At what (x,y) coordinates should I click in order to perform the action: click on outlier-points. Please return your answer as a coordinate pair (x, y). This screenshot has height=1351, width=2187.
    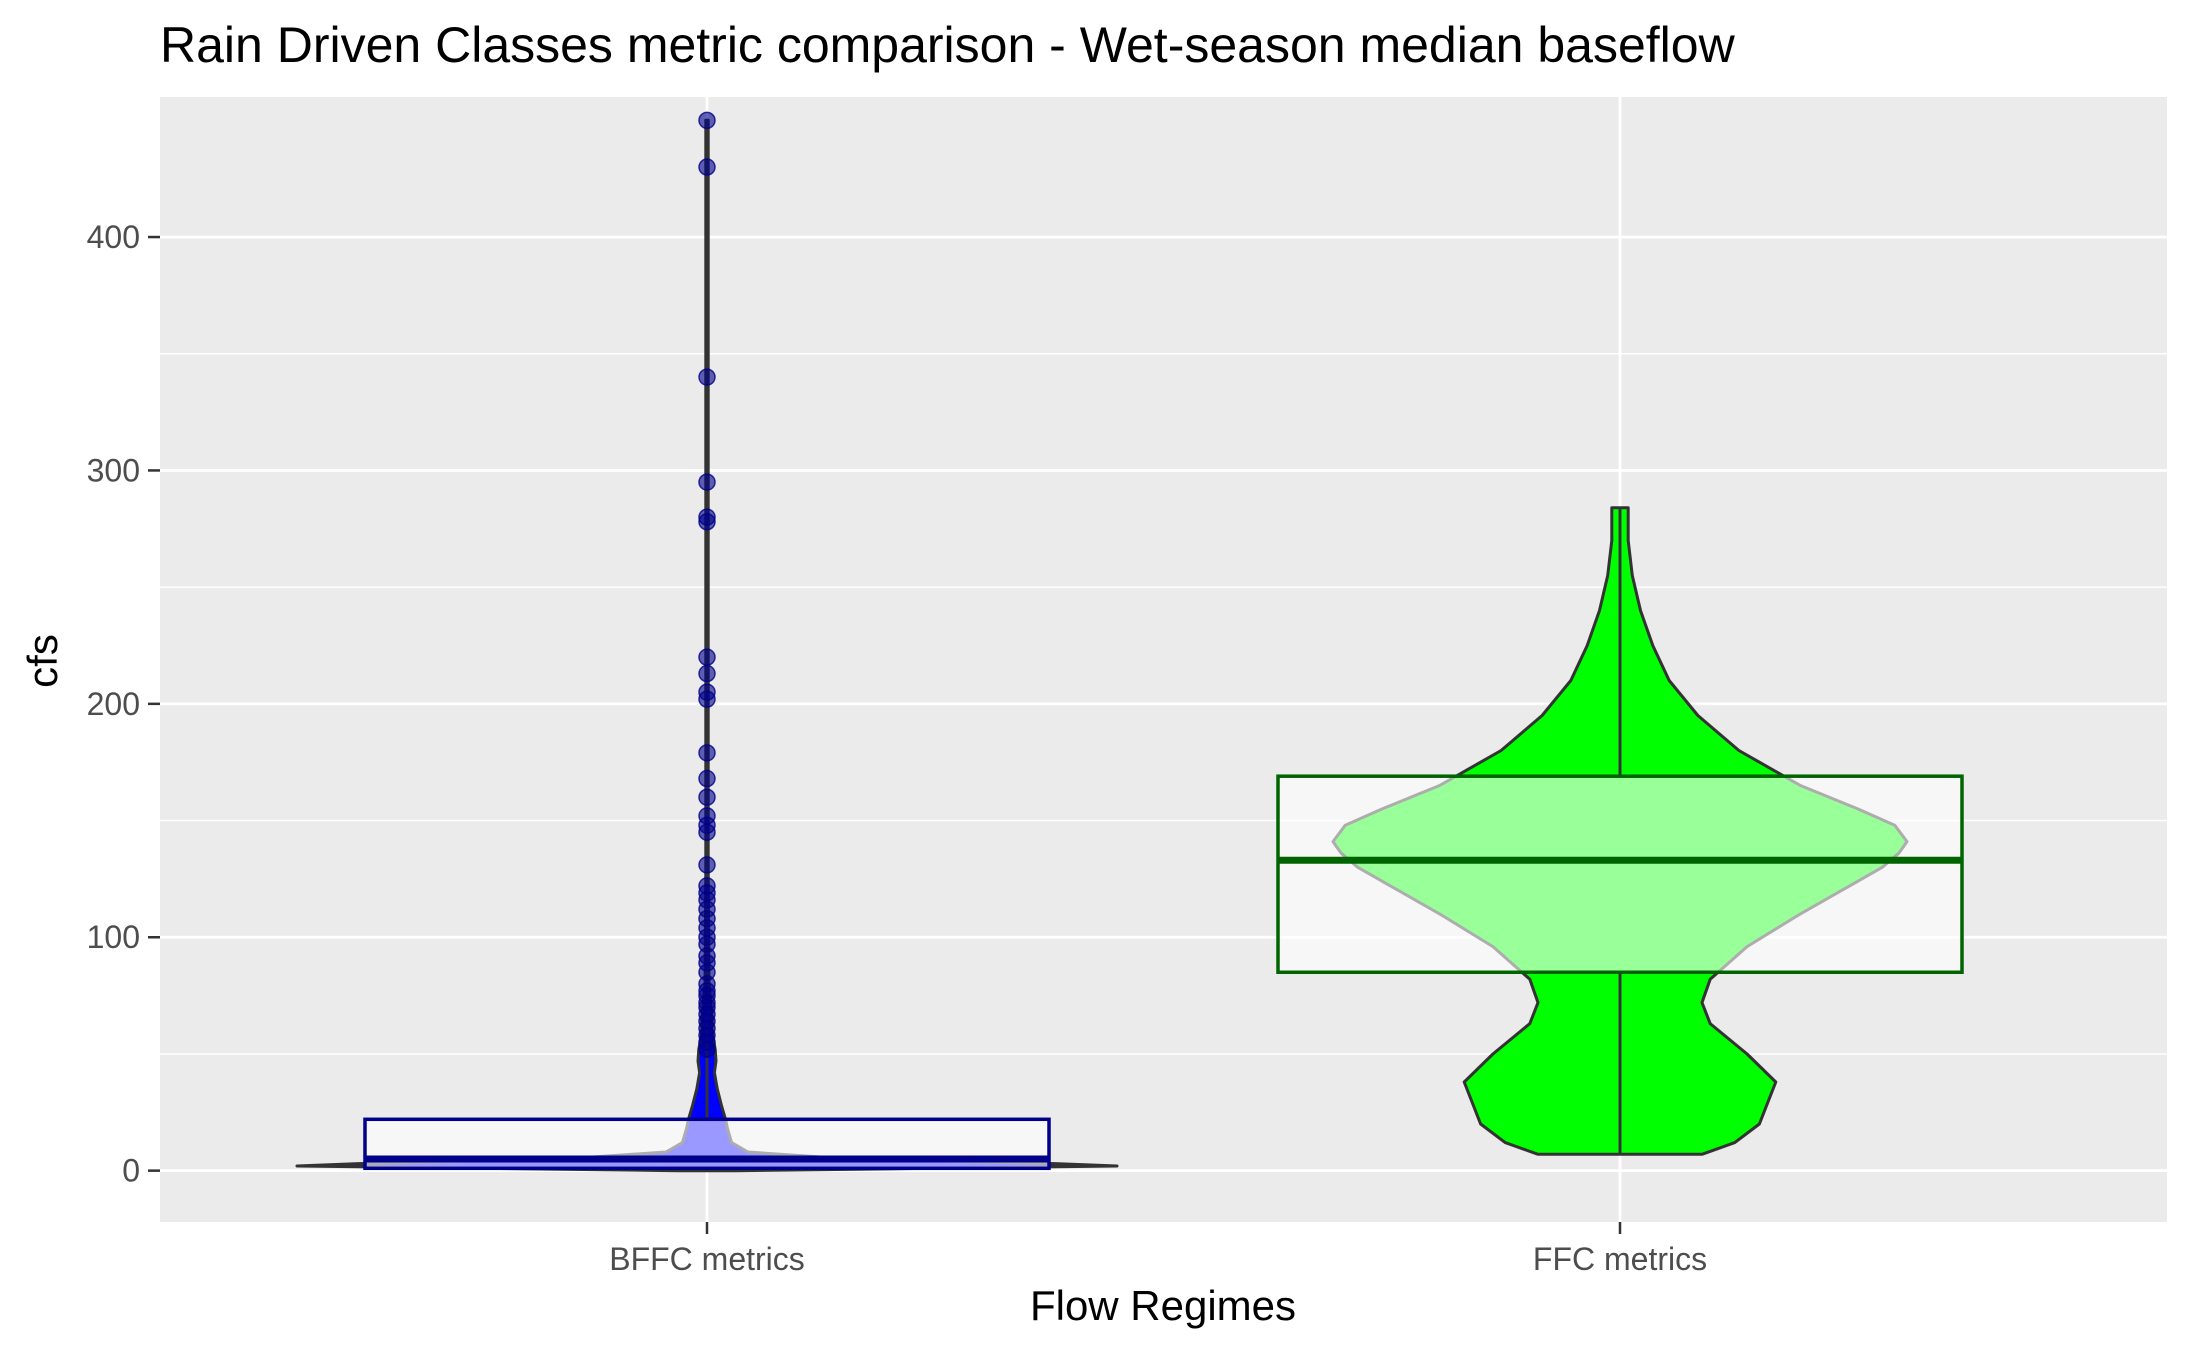
    Looking at the image, I should click on (707, 585).